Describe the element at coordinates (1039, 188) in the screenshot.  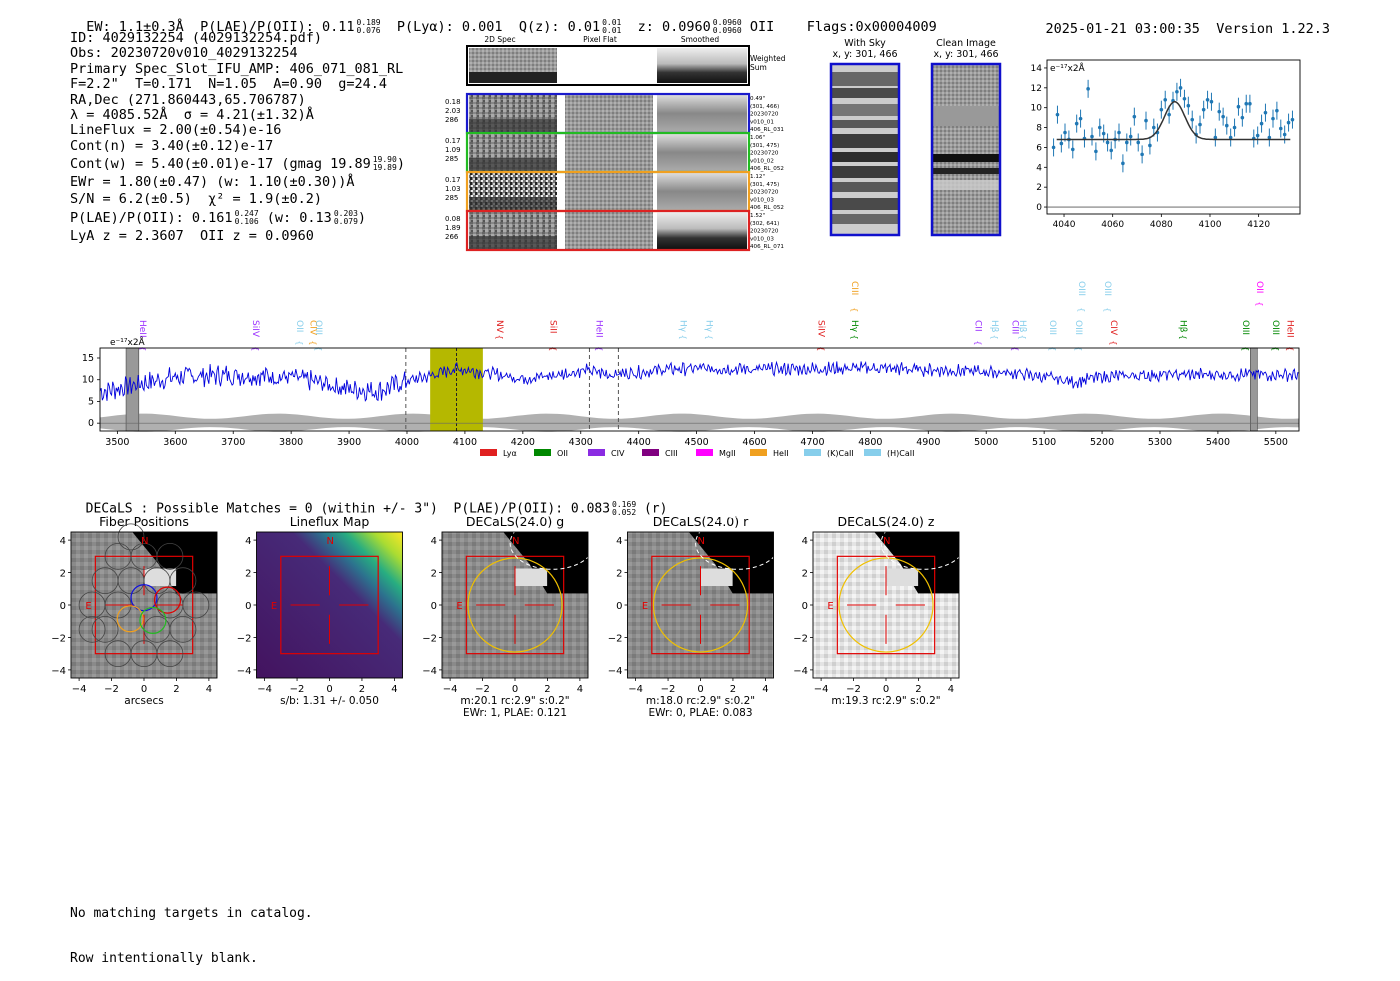
I see `fit-y-tick: 2` at that location.